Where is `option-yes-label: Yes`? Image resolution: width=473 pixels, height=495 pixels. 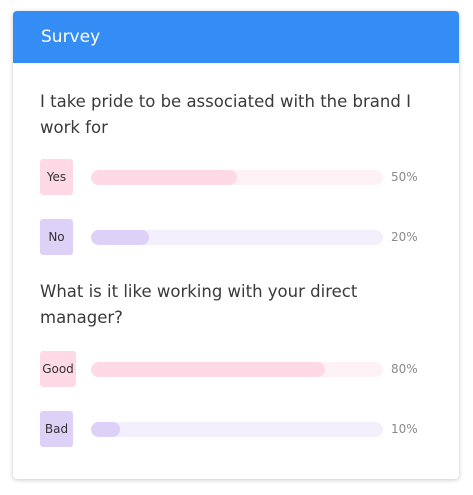
option-yes-label: Yes is located at coordinates (56, 177).